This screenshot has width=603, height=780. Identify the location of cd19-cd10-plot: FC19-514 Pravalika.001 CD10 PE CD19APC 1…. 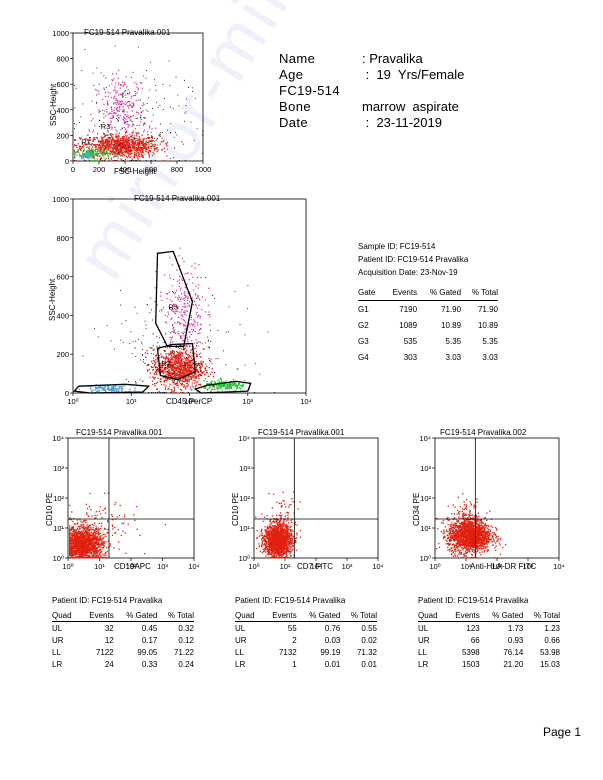
(105, 500).